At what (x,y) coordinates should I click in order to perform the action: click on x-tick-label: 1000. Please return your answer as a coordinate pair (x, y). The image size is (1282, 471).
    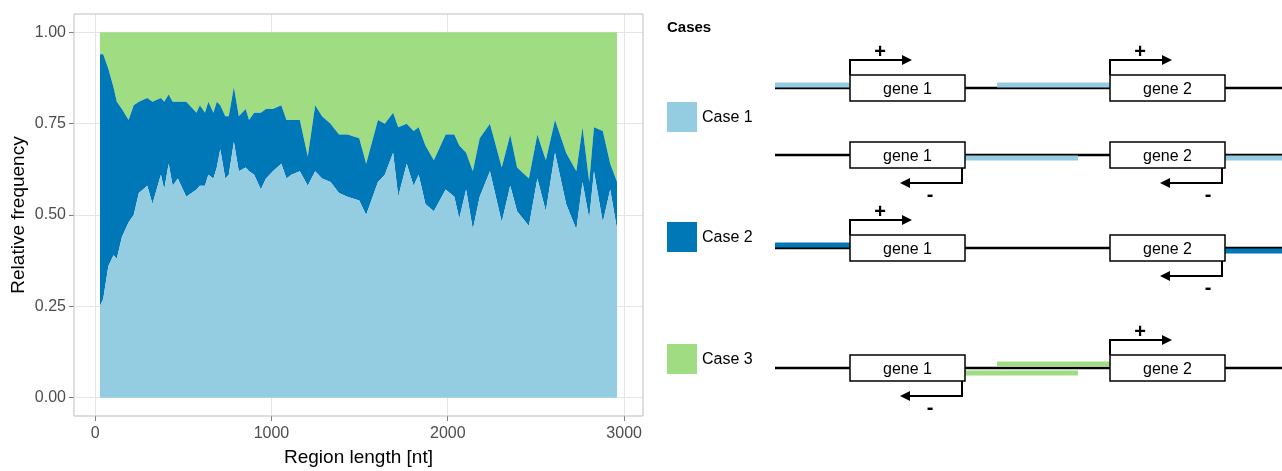
    Looking at the image, I should click on (271, 433).